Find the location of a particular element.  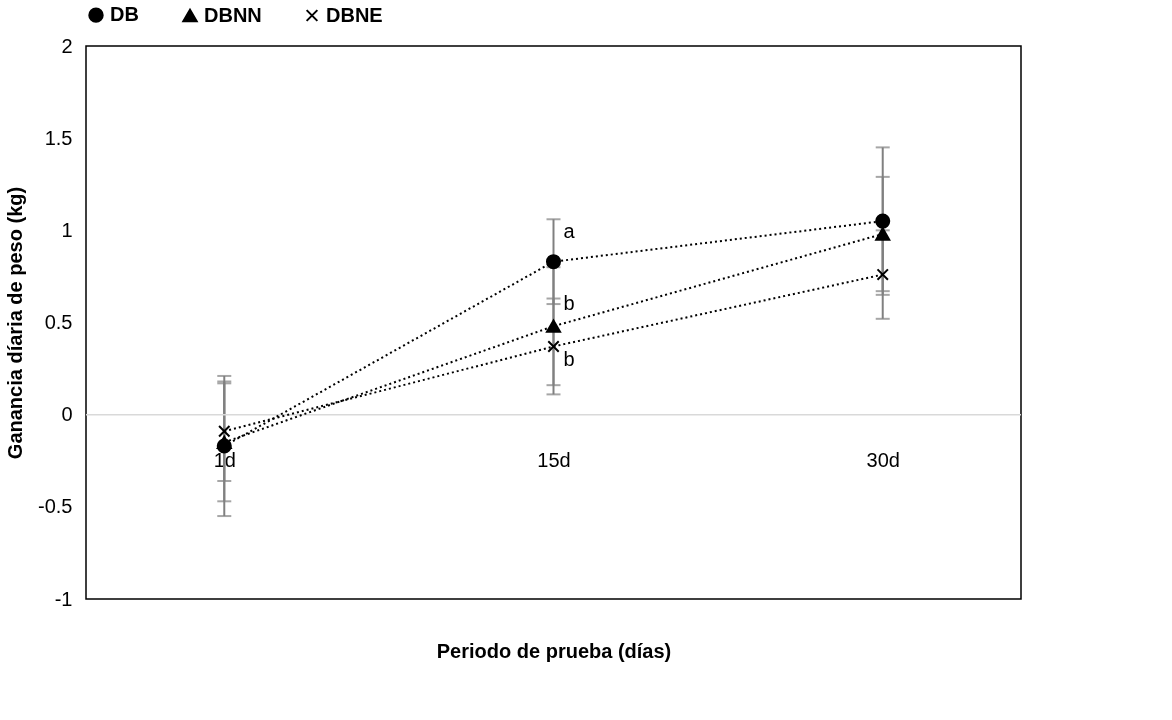

x-tick-label: 30d is located at coordinates (883, 460).